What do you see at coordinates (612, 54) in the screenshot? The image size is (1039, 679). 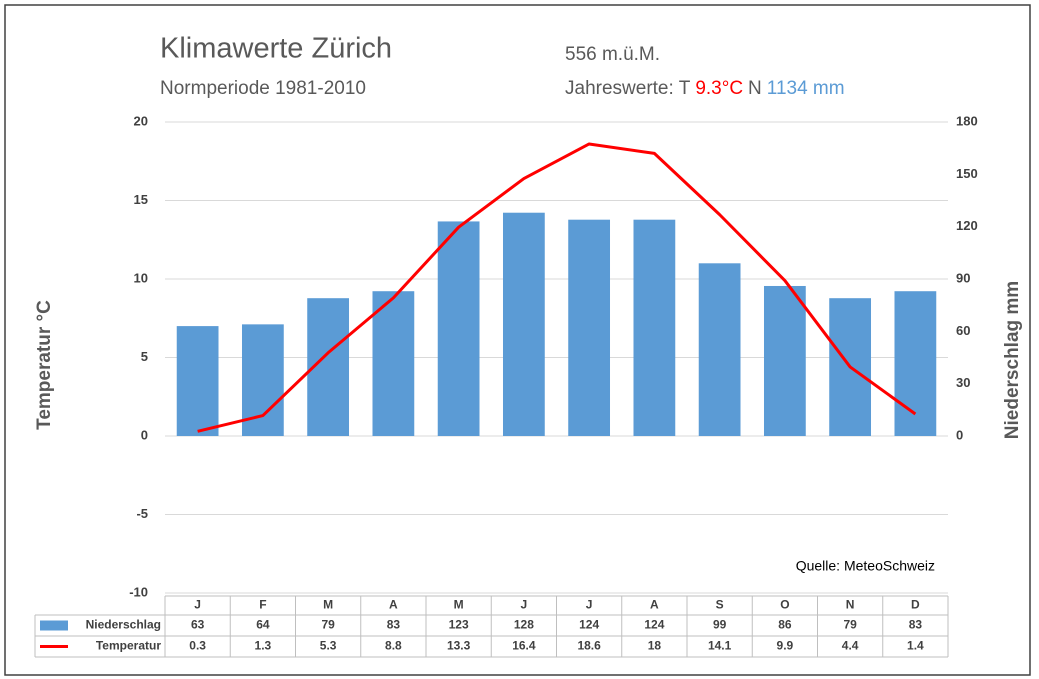 I see `elevation: 556 m.ü.M.` at bounding box center [612, 54].